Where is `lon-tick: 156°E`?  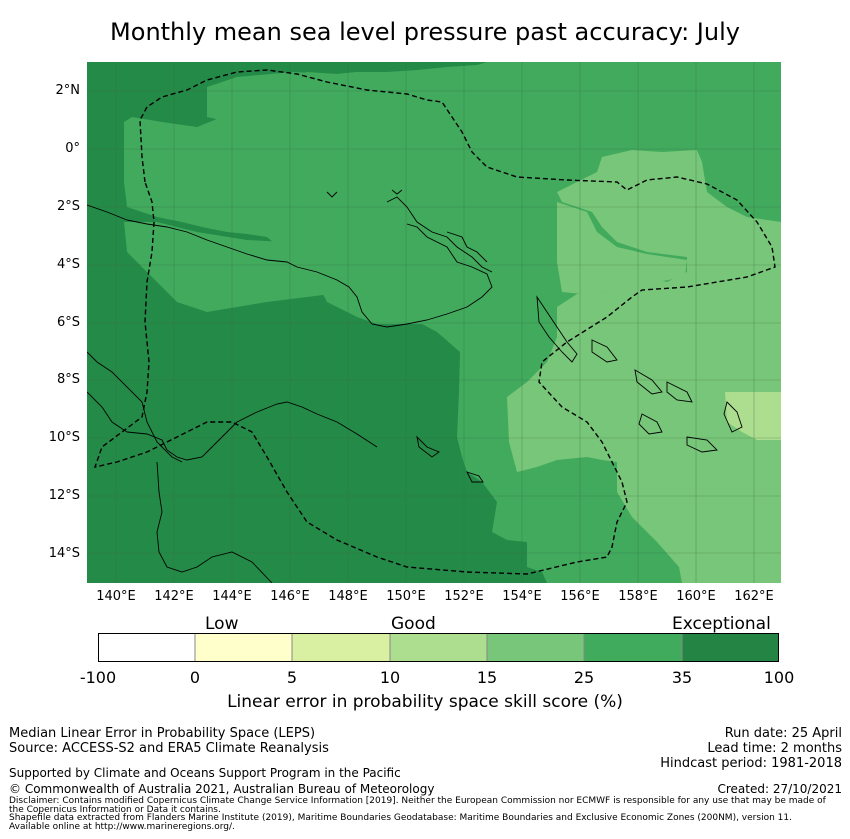 lon-tick: 156°E is located at coordinates (580, 596).